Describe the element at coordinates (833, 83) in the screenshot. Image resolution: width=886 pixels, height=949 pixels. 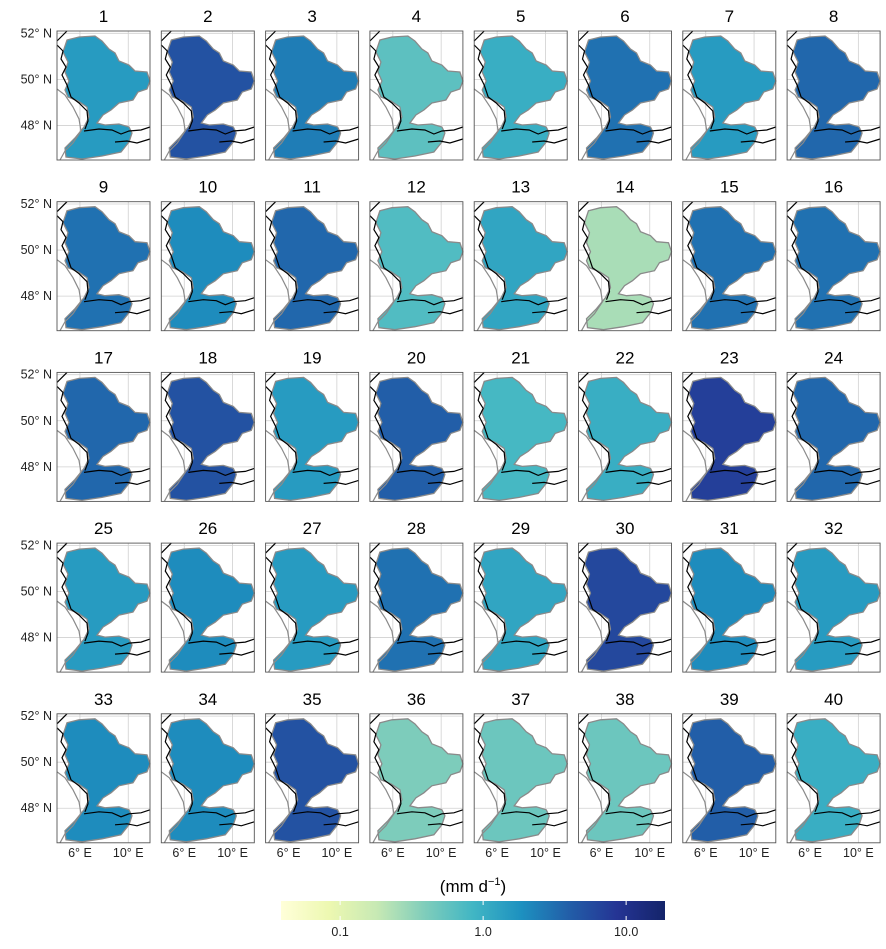
I see `panel: 8` at that location.